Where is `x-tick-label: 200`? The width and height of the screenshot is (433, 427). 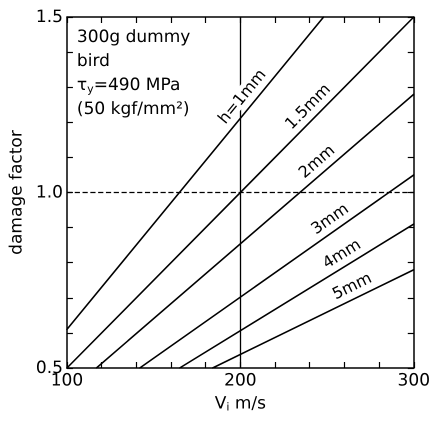
x-tick-label: 200 is located at coordinates (240, 380).